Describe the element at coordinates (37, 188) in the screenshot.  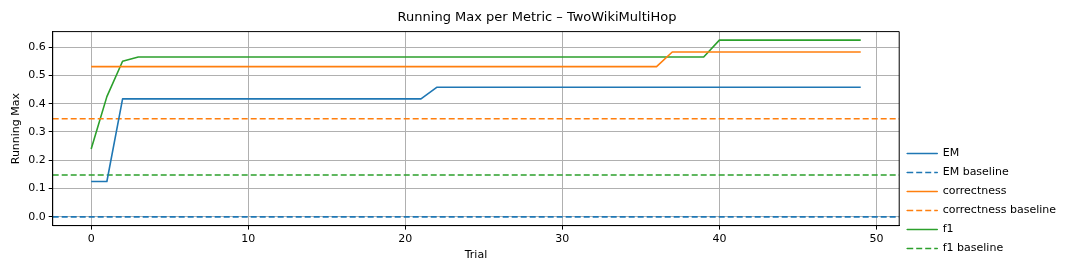
I see `y-tick-label: 0.1` at that location.